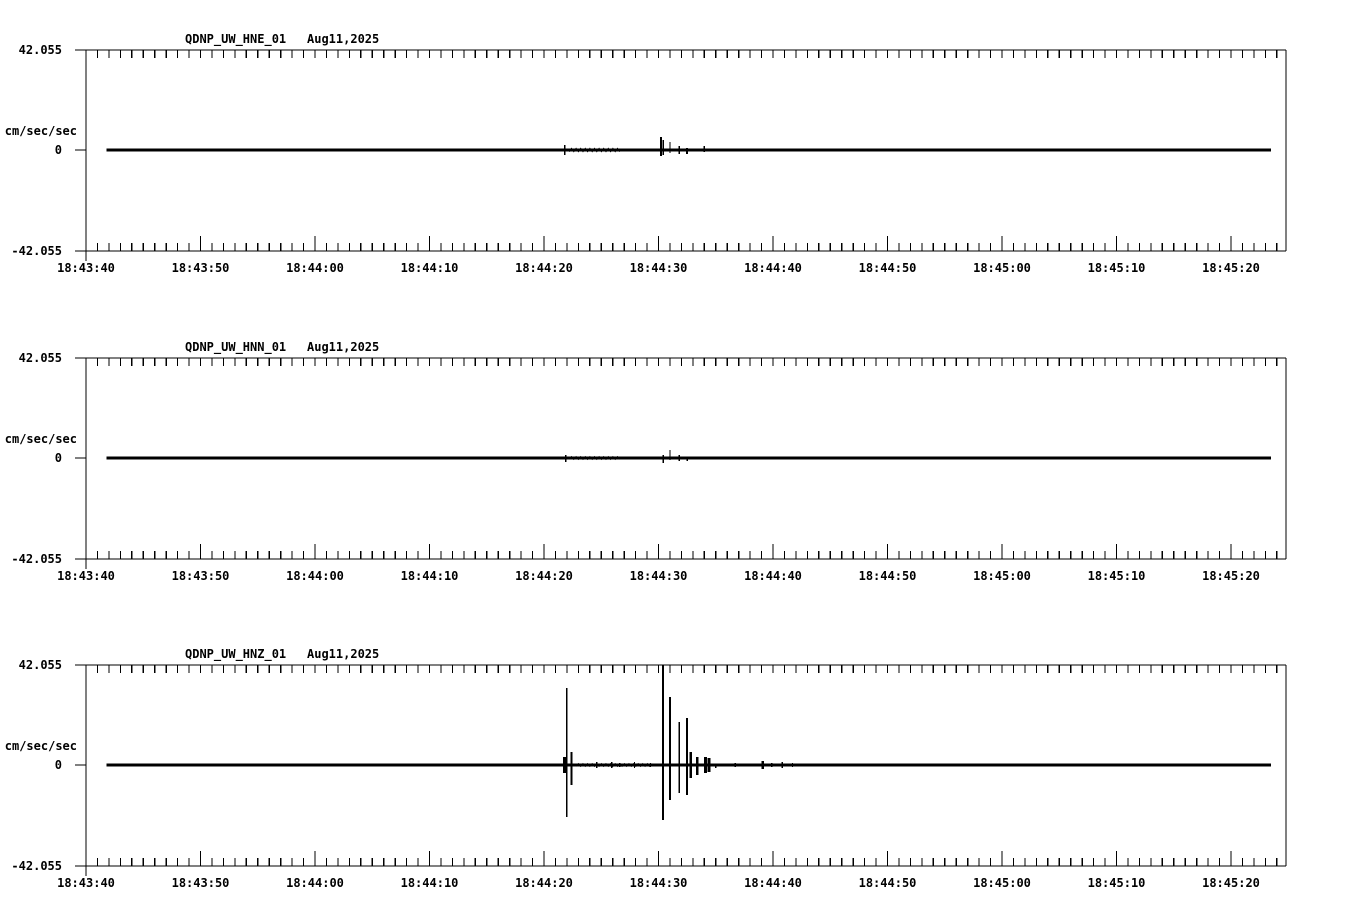 The height and width of the screenshot is (924, 1358). Describe the element at coordinates (236, 39) in the screenshot. I see `channel-title: QDNP_UW_HNE_01` at that location.